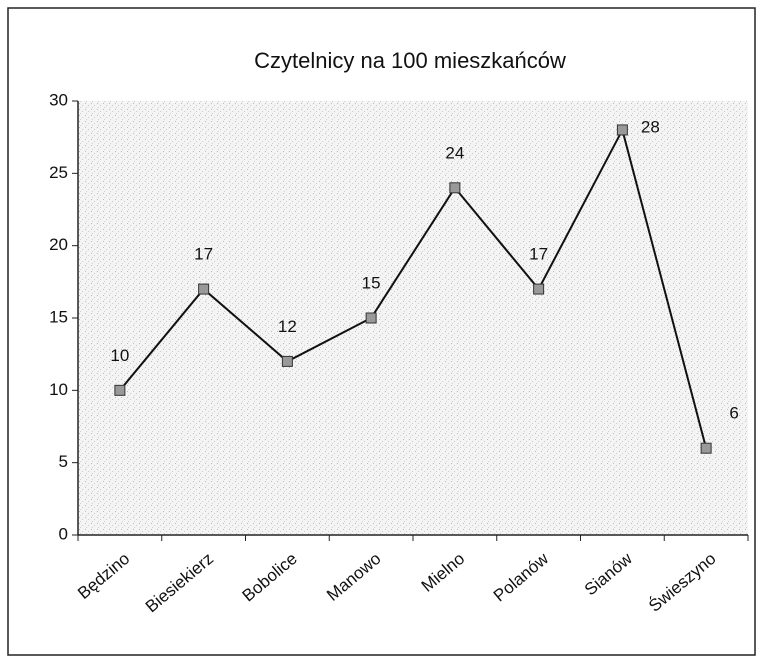 This screenshot has height=664, width=764. What do you see at coordinates (58, 316) in the screenshot?
I see `y-tick-label: 15` at bounding box center [58, 316].